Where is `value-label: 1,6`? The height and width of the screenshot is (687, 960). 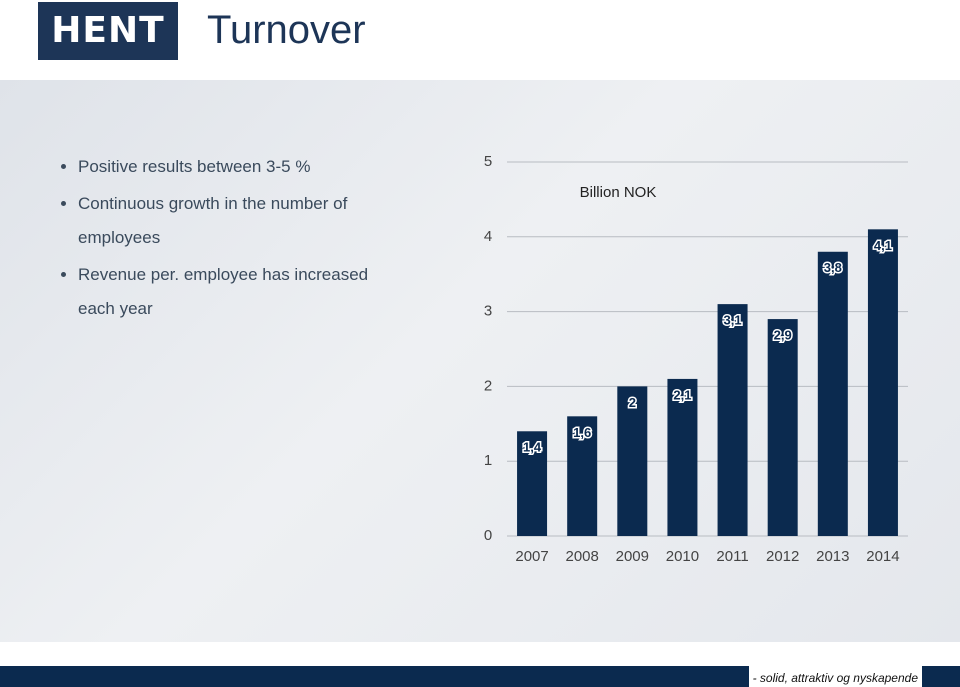
value-label: 1,6 is located at coordinates (582, 432).